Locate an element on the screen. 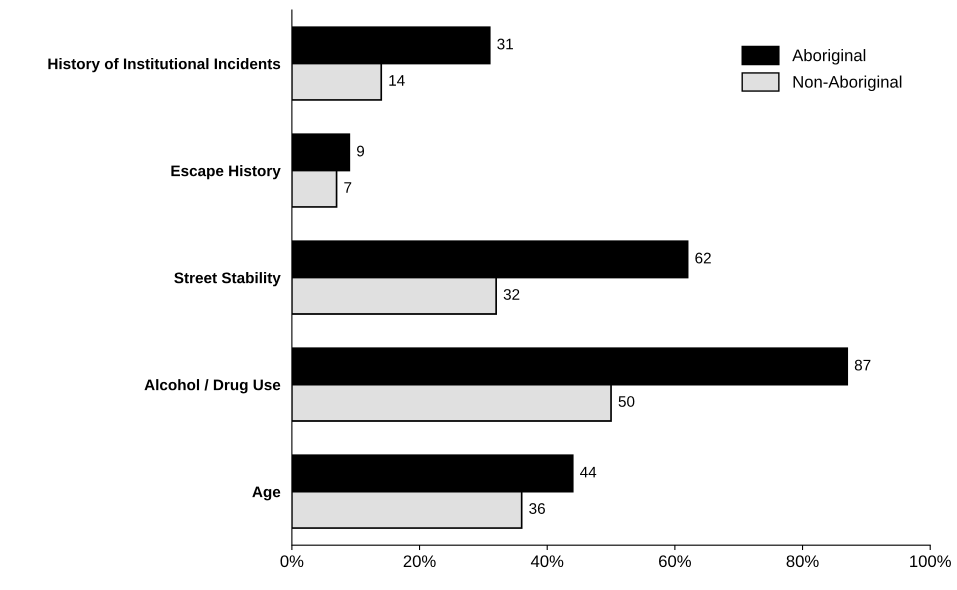 This screenshot has width=957, height=590. y-tick-label: Age is located at coordinates (266, 493).